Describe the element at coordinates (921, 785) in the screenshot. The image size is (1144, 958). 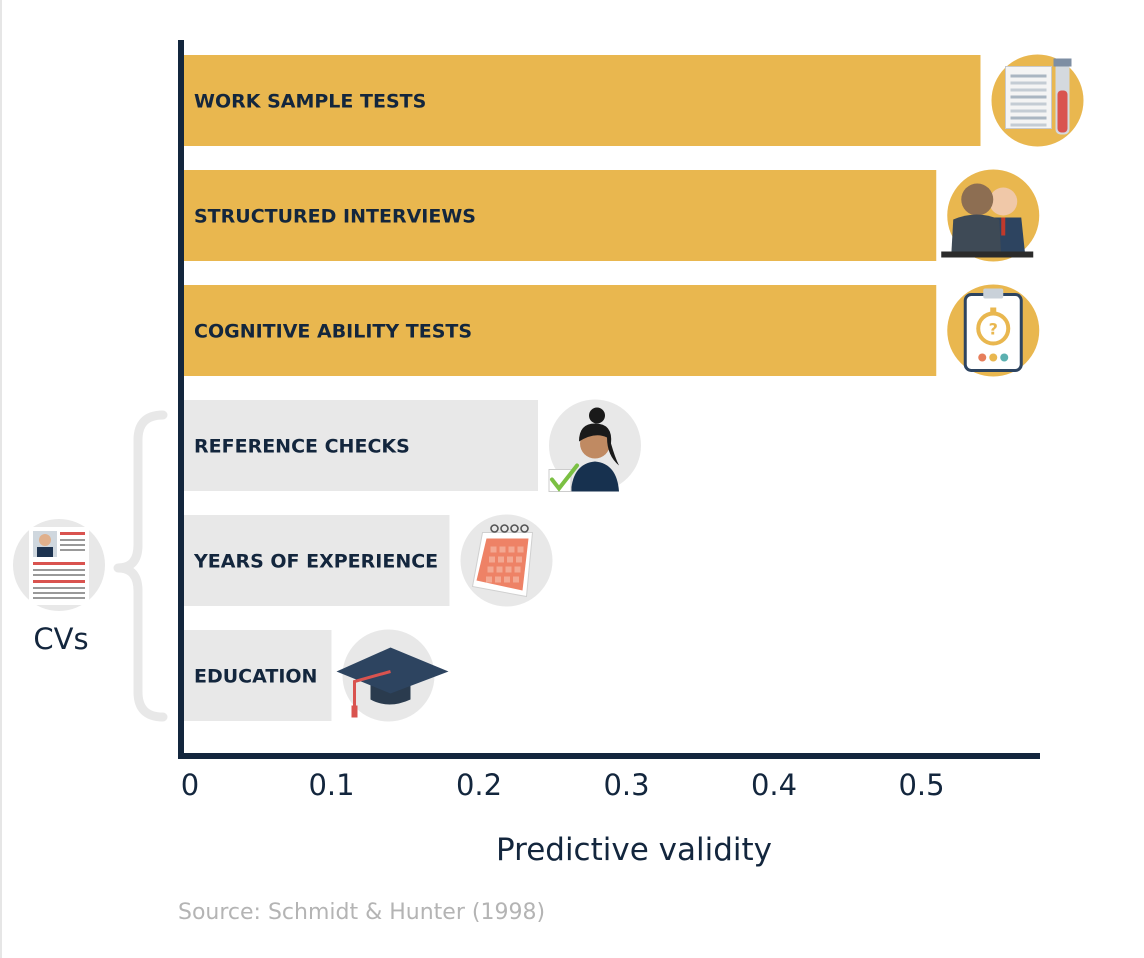
I see `x-tick-label-5: 0.5` at that location.